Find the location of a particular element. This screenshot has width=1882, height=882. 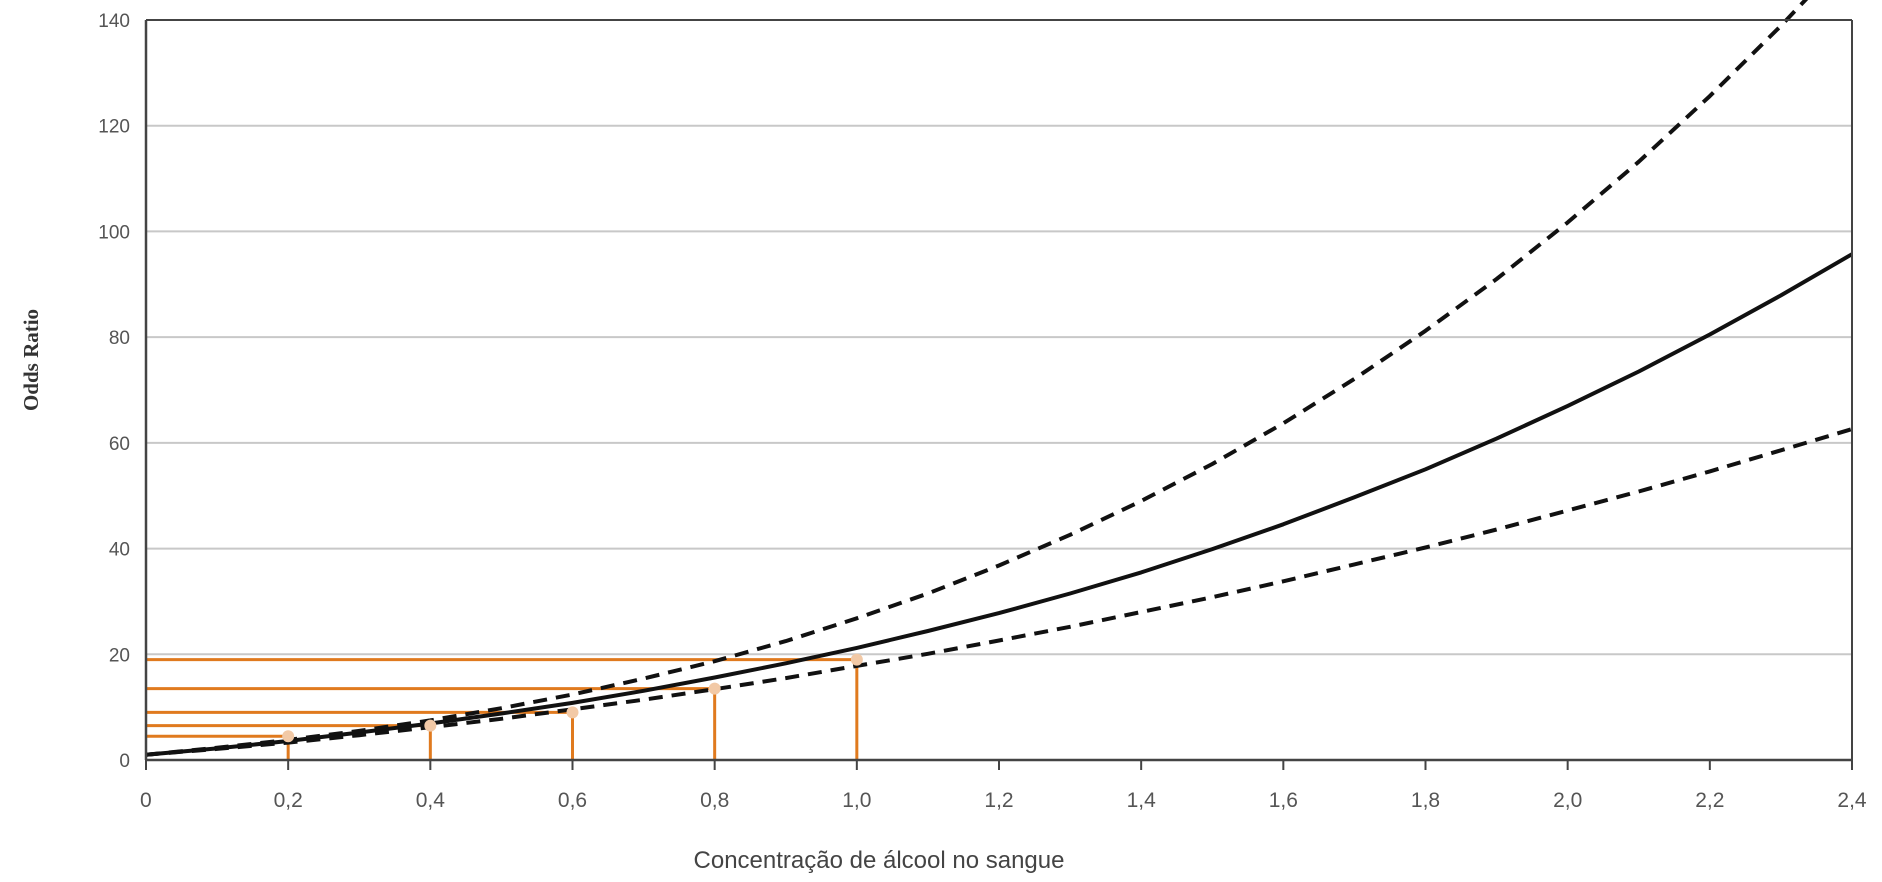

y-tick-label-140: 140 is located at coordinates (114, 21).